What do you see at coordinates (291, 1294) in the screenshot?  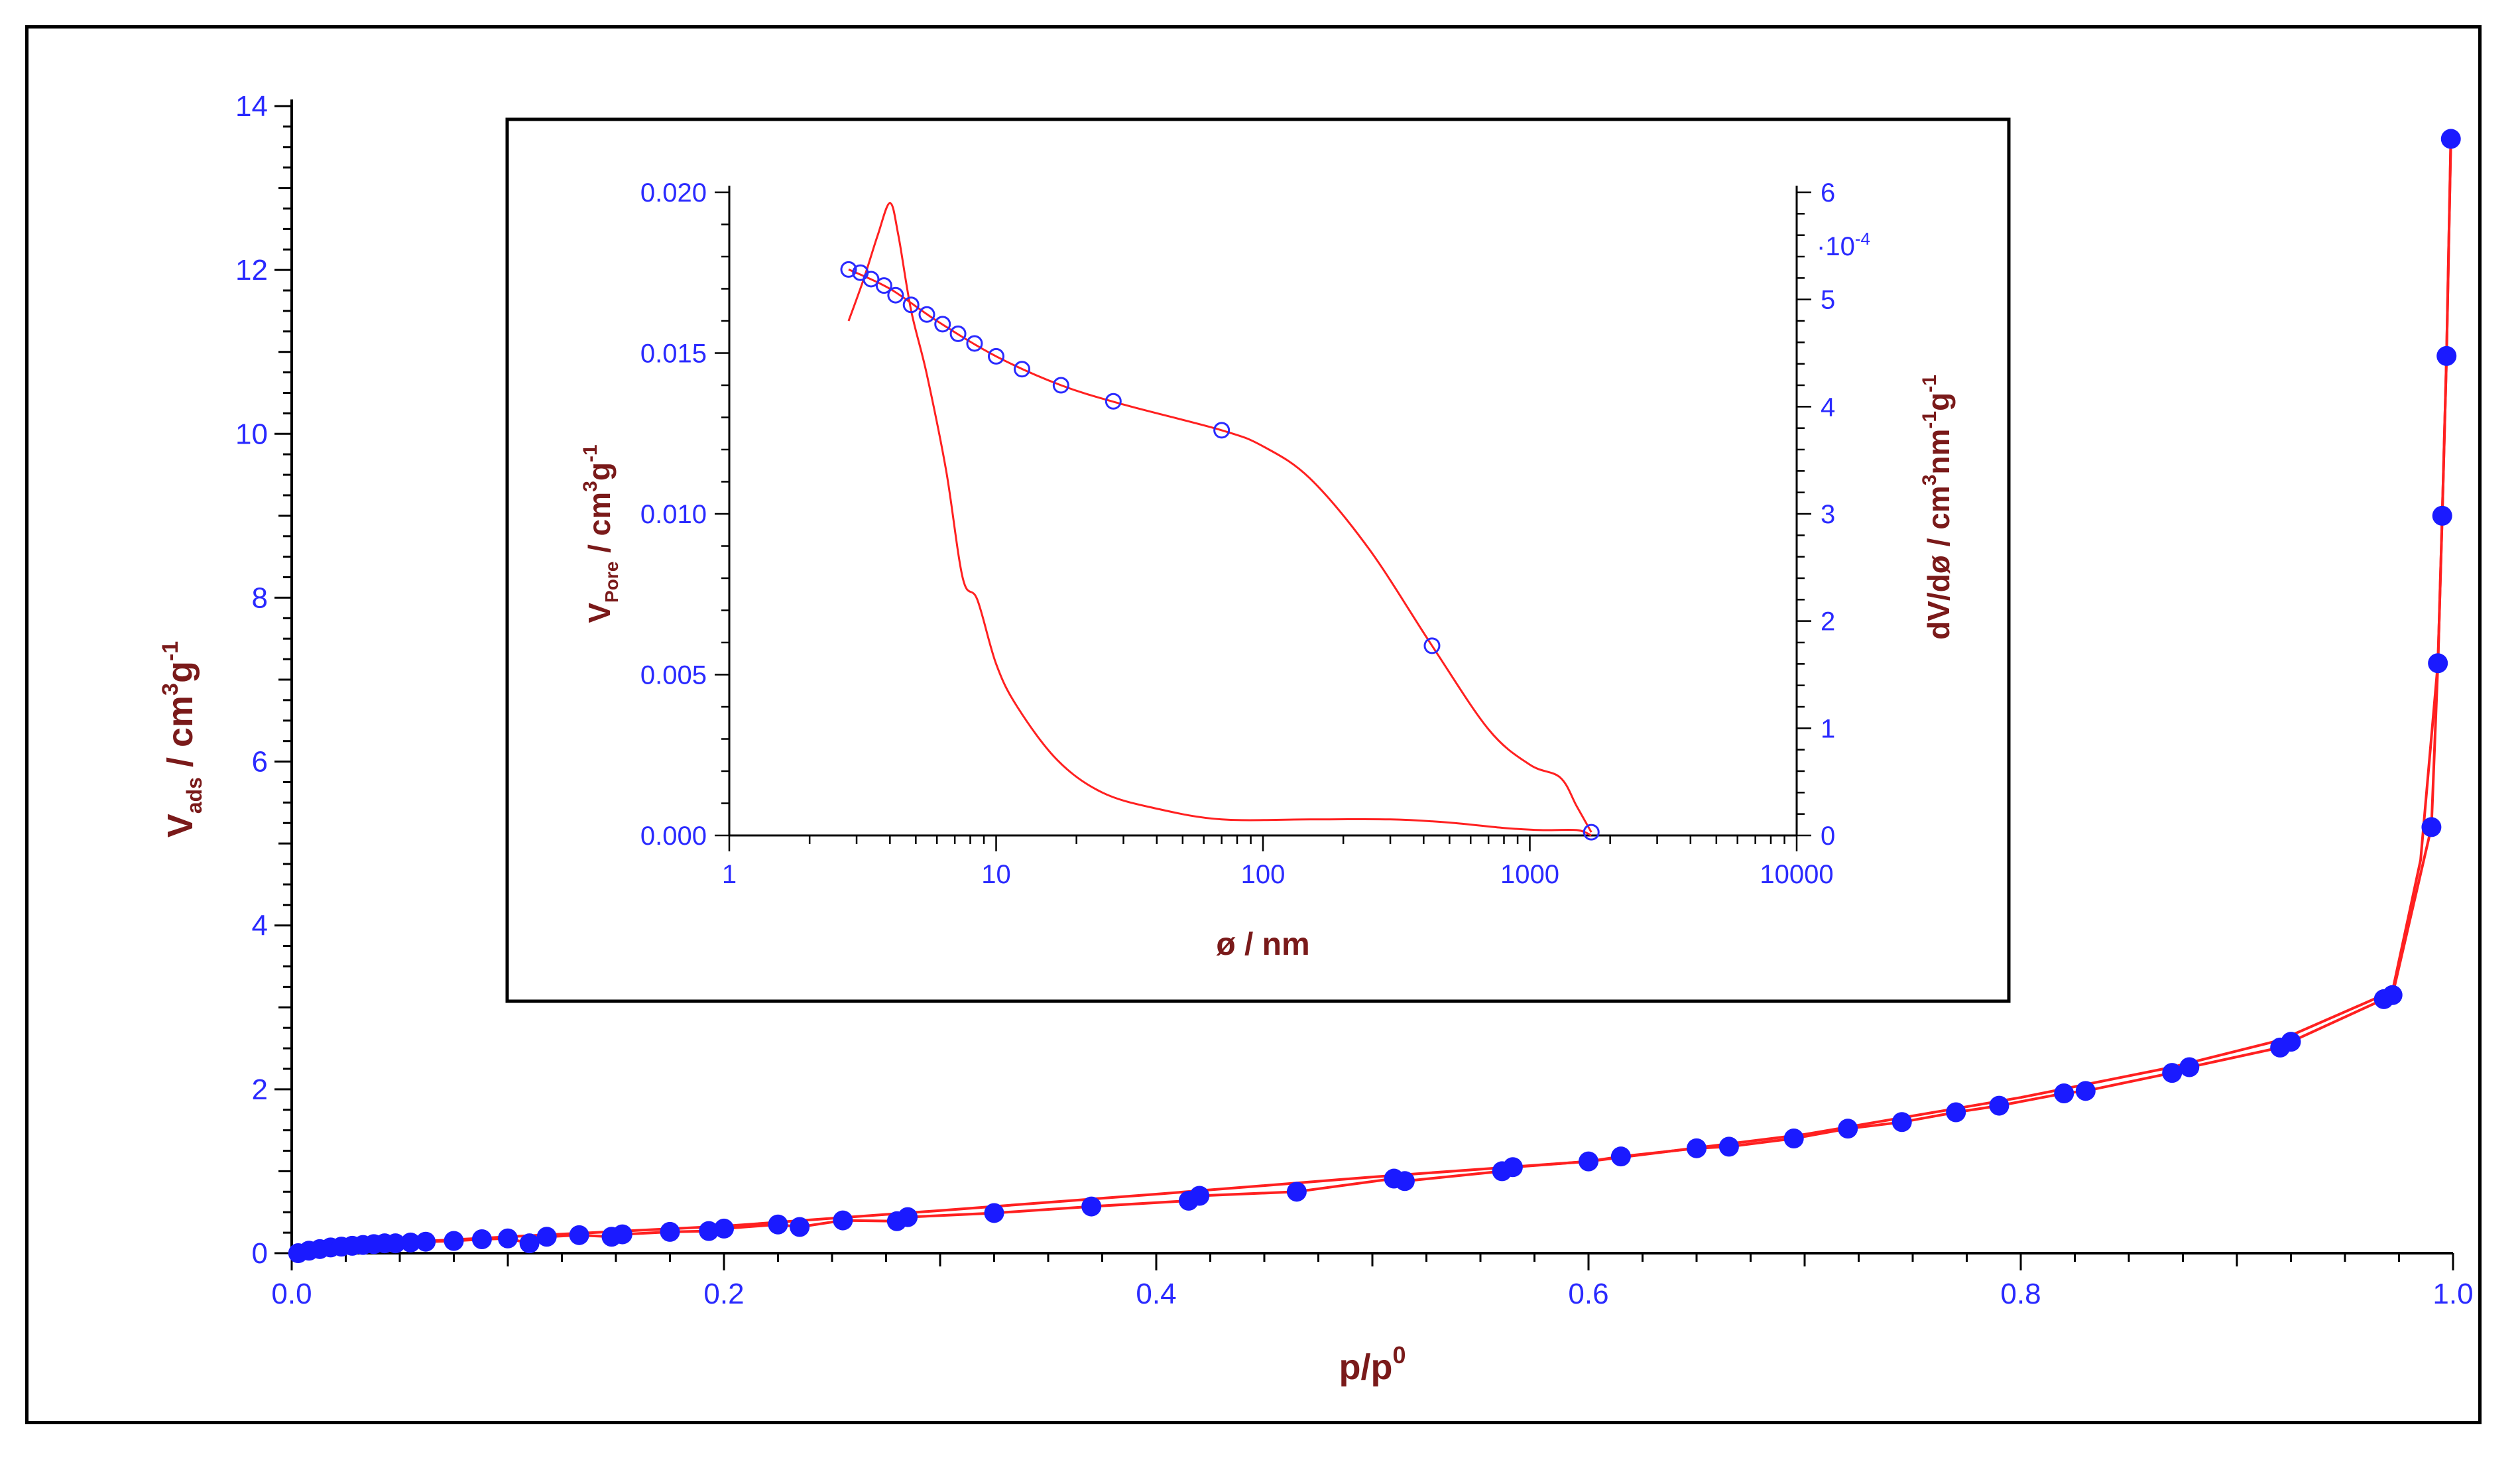 I see `main-x-tick-label: 0.0` at bounding box center [291, 1294].